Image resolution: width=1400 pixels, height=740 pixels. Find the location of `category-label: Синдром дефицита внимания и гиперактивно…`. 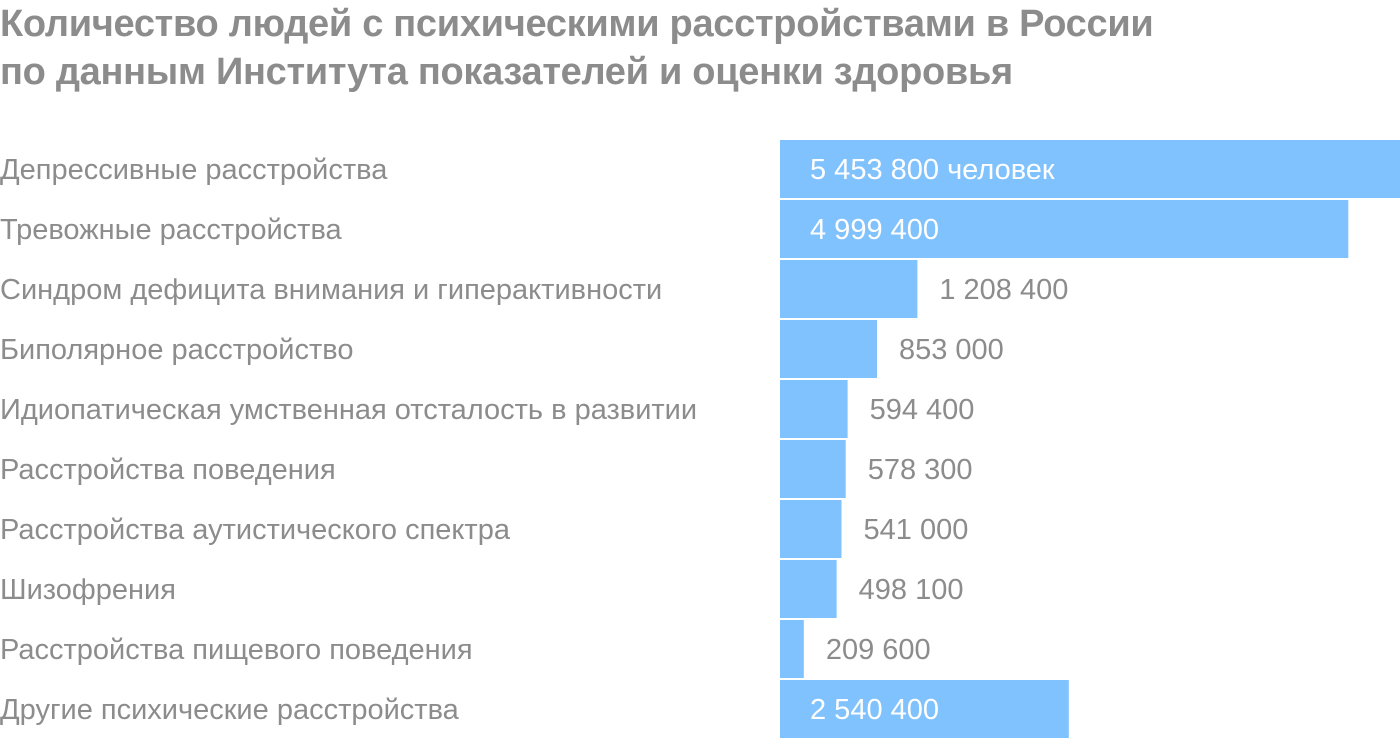

category-label: Синдром дефицита внимания и гиперактивно… is located at coordinates (331, 290).